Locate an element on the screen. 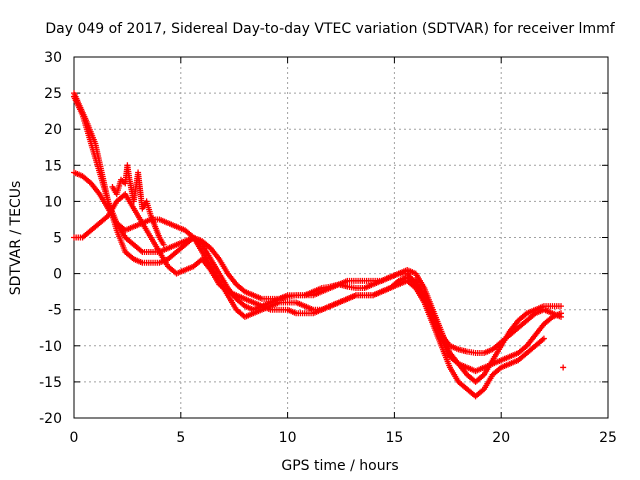 The width and height of the screenshot is (640, 480). y-tick-label: -15 is located at coordinates (50, 383).